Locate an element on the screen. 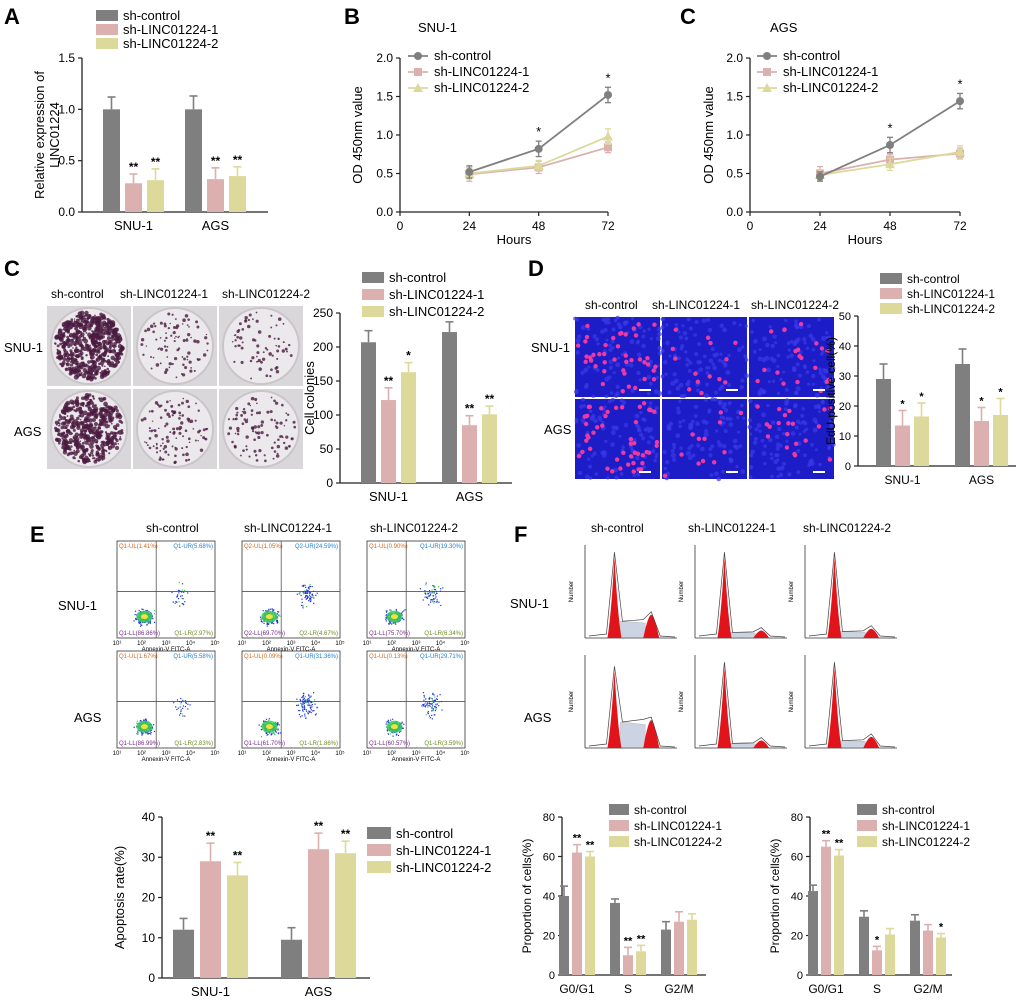 The image size is (1020, 1008). ylabel-a-l2: LINC01224 is located at coordinates (54, 135).